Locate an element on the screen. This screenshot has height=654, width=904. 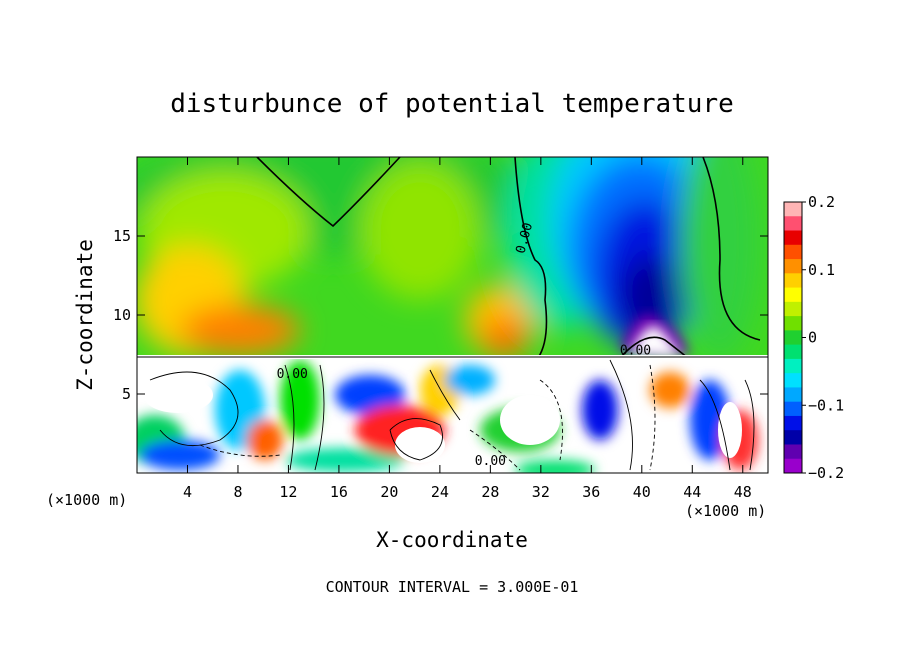
x-tick-label: 24 is located at coordinates (440, 492).